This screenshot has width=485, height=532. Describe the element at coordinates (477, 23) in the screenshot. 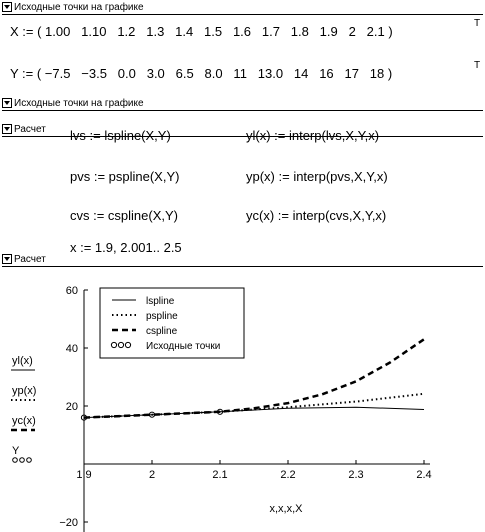

I see `x-transpose-sup: T` at that location.